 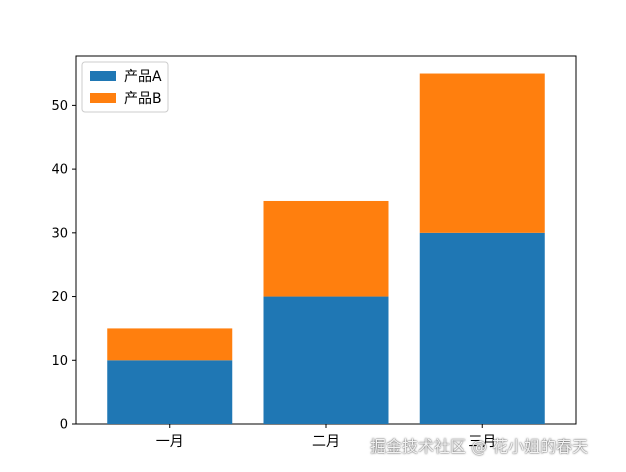 What do you see at coordinates (59, 233) in the screenshot?
I see `y-tick-label-30: 30` at bounding box center [59, 233].